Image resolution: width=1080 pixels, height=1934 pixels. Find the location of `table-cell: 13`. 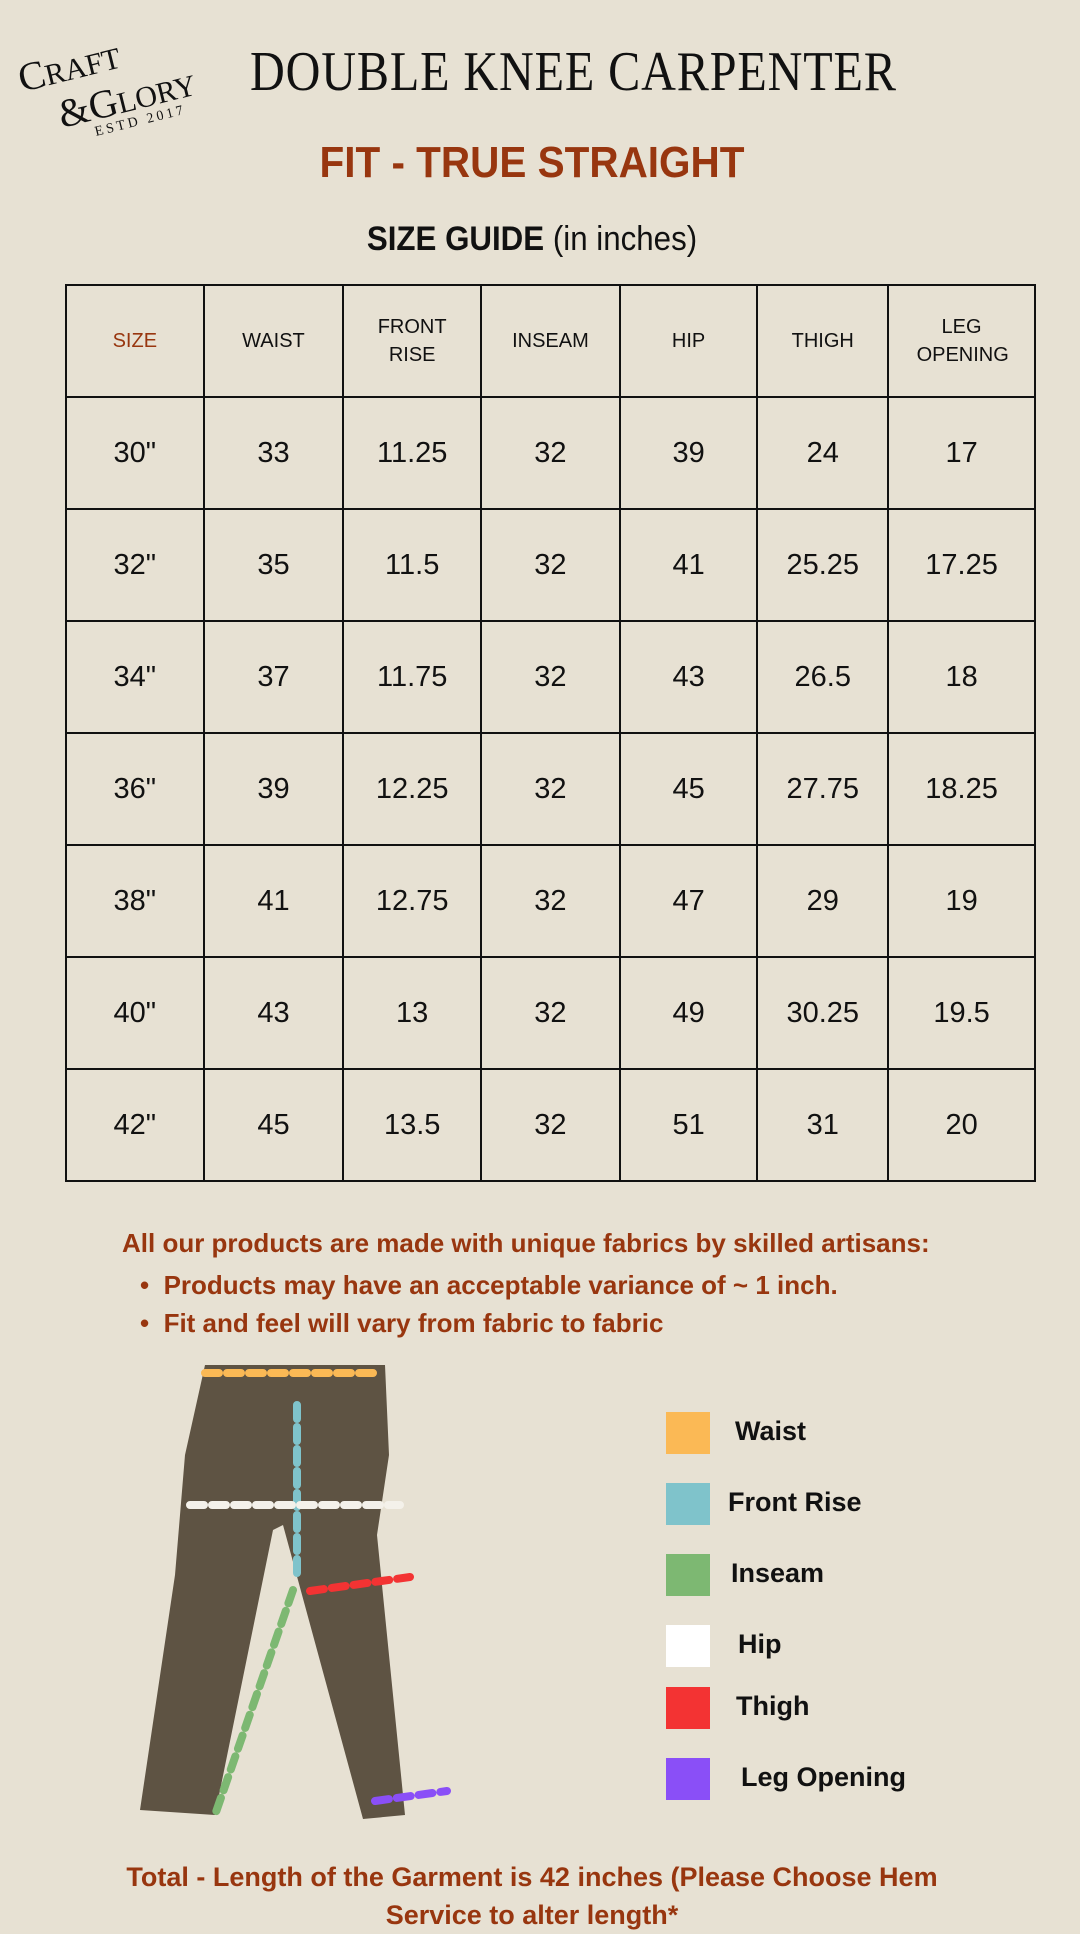

table-cell: 13 is located at coordinates (412, 1013).